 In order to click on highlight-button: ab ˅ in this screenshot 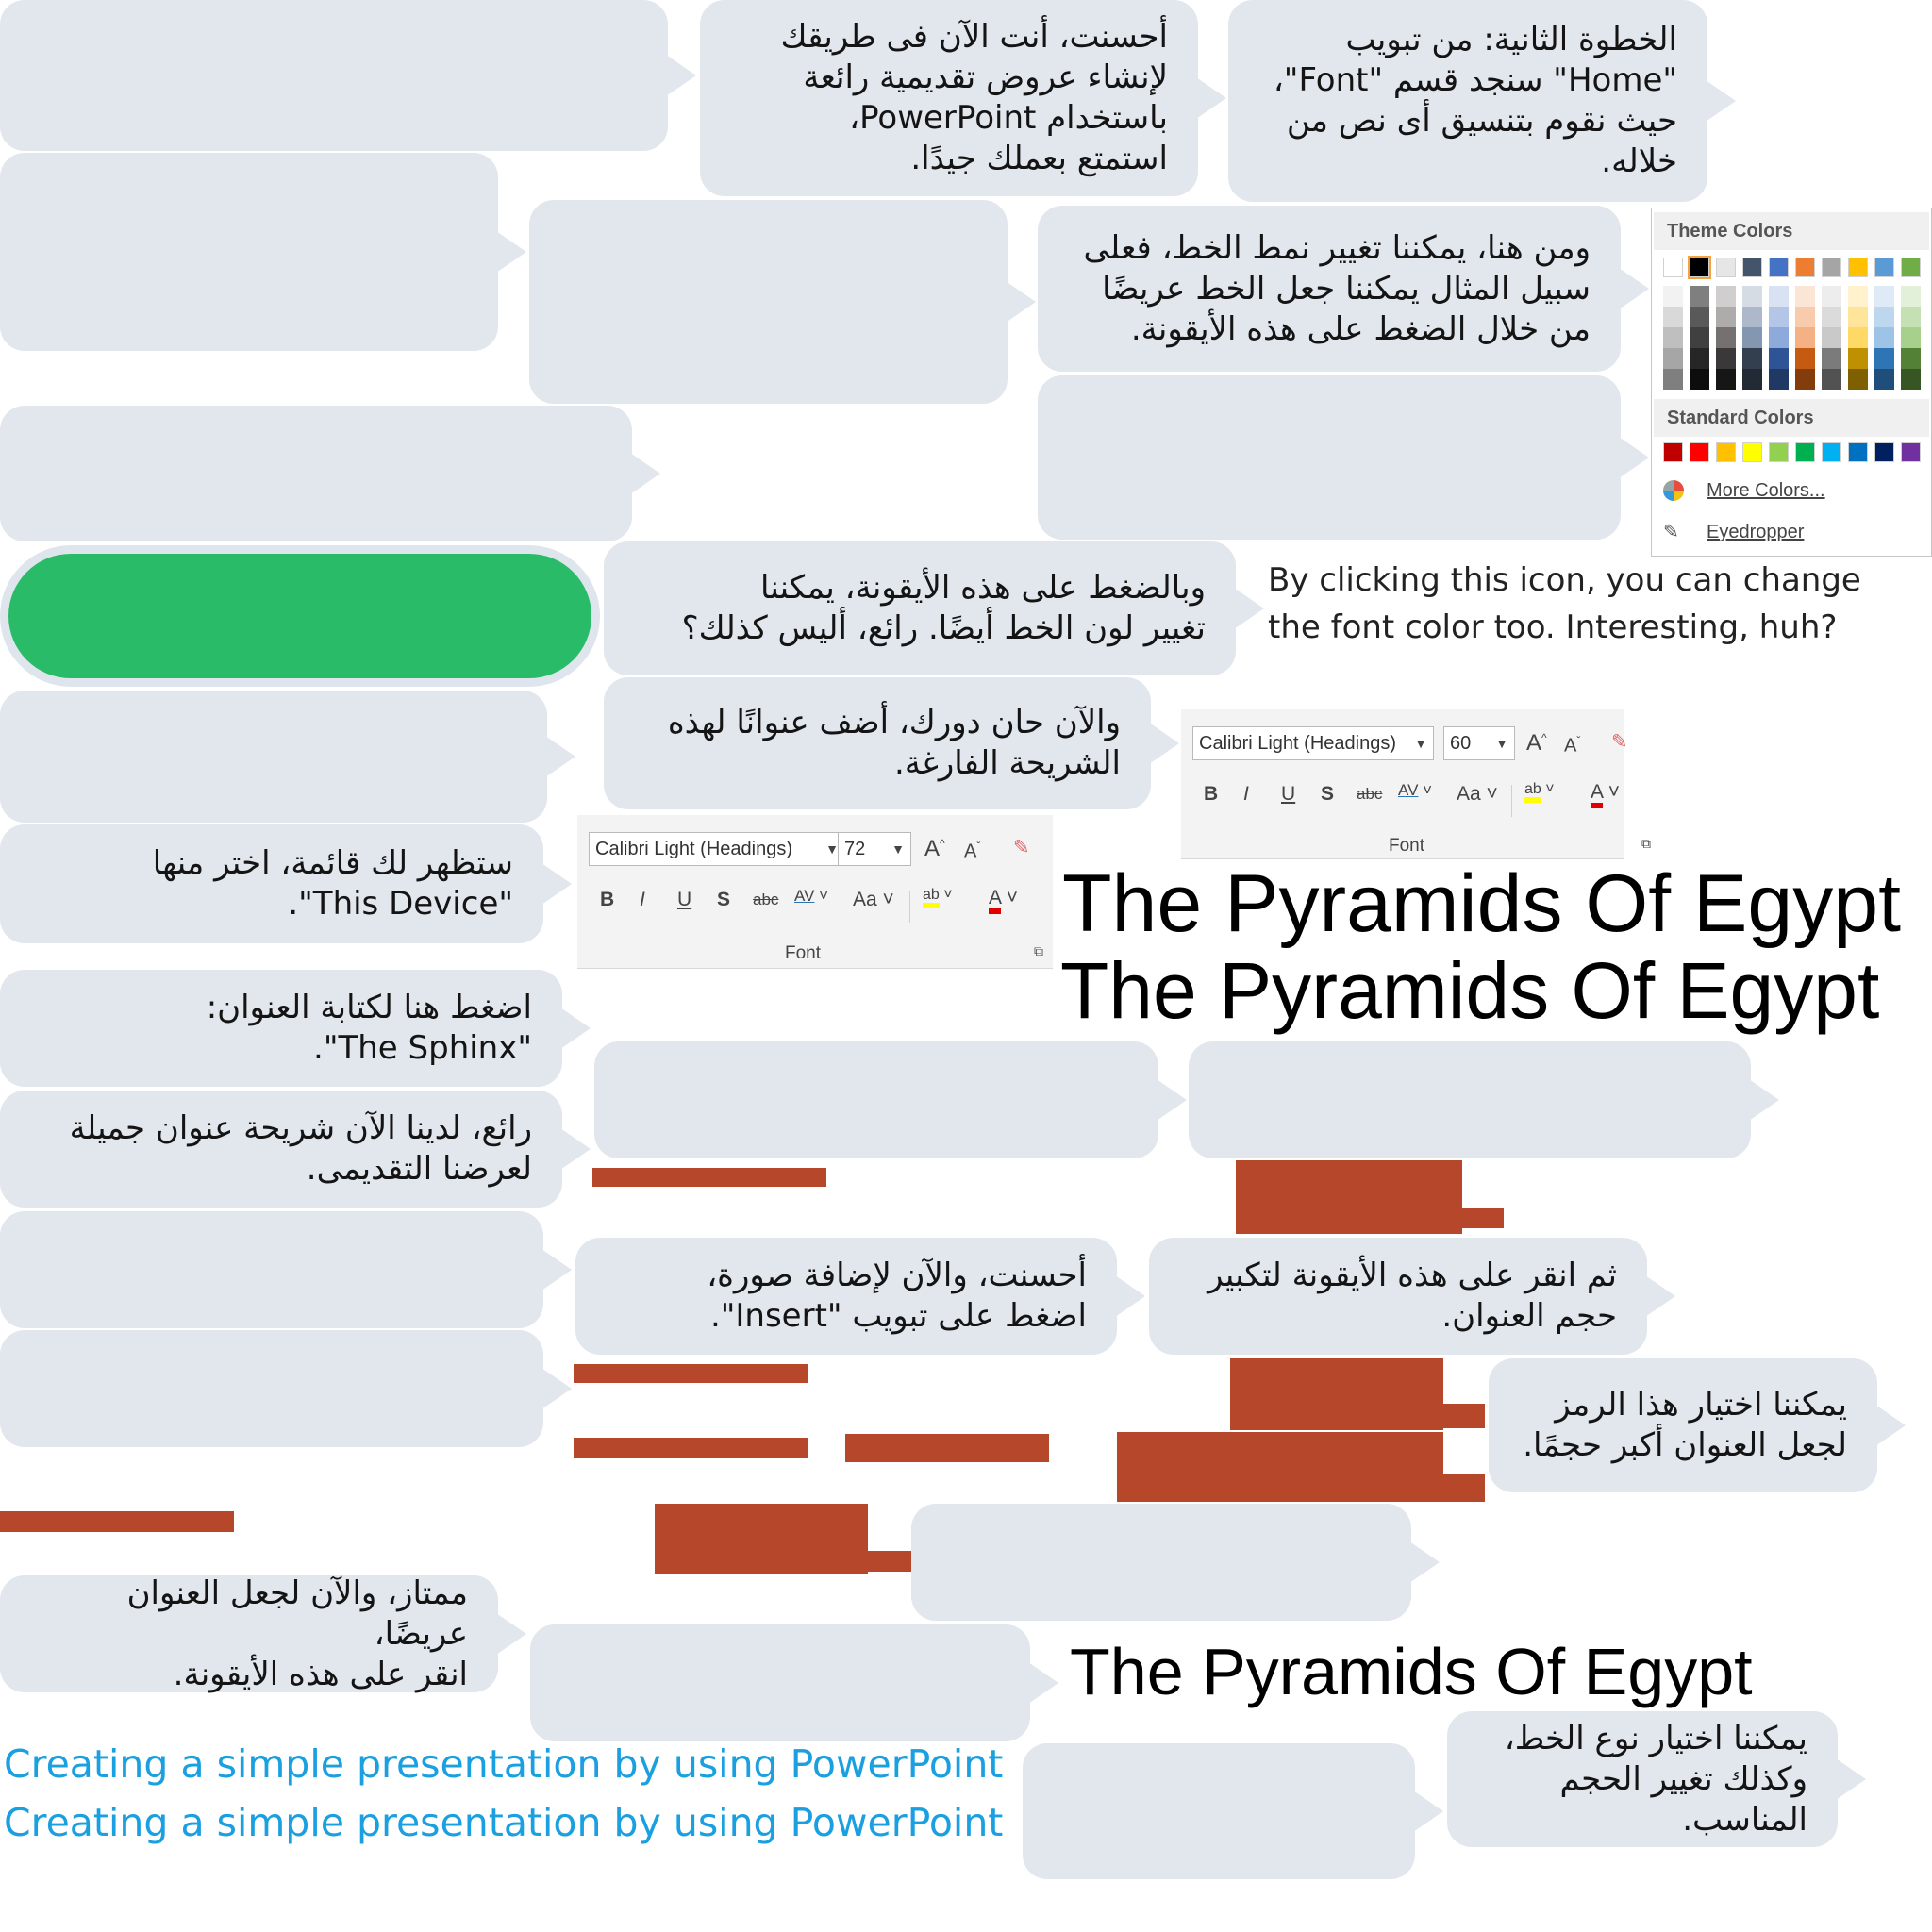, I will do `click(938, 898)`.